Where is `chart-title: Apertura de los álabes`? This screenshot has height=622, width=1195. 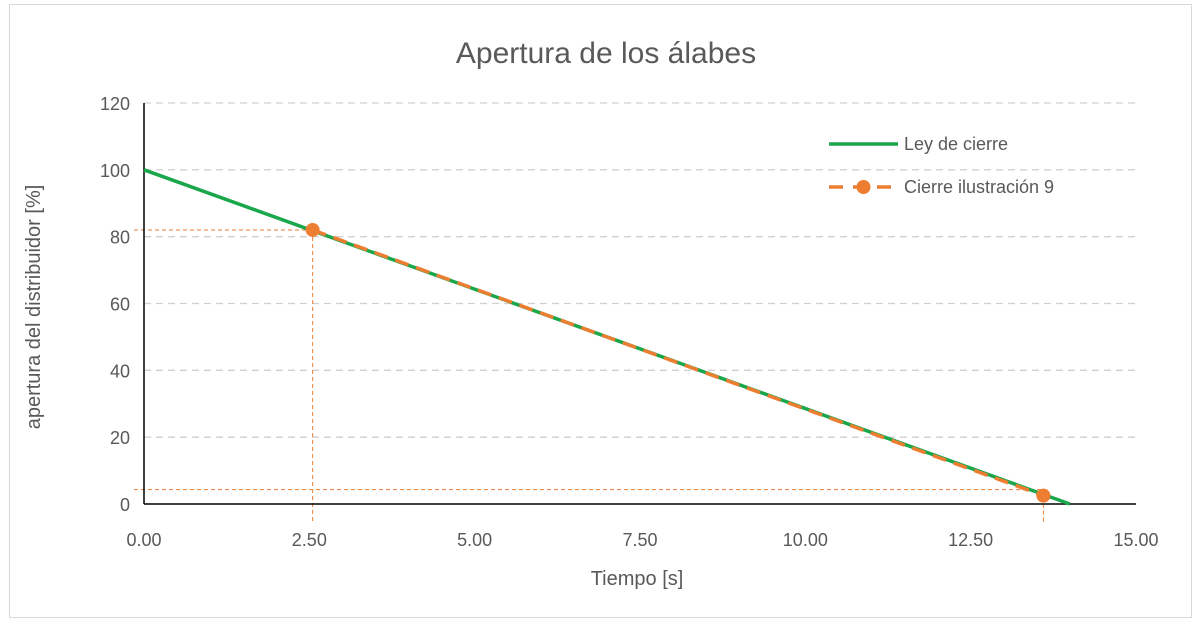 chart-title: Apertura de los álabes is located at coordinates (606, 53).